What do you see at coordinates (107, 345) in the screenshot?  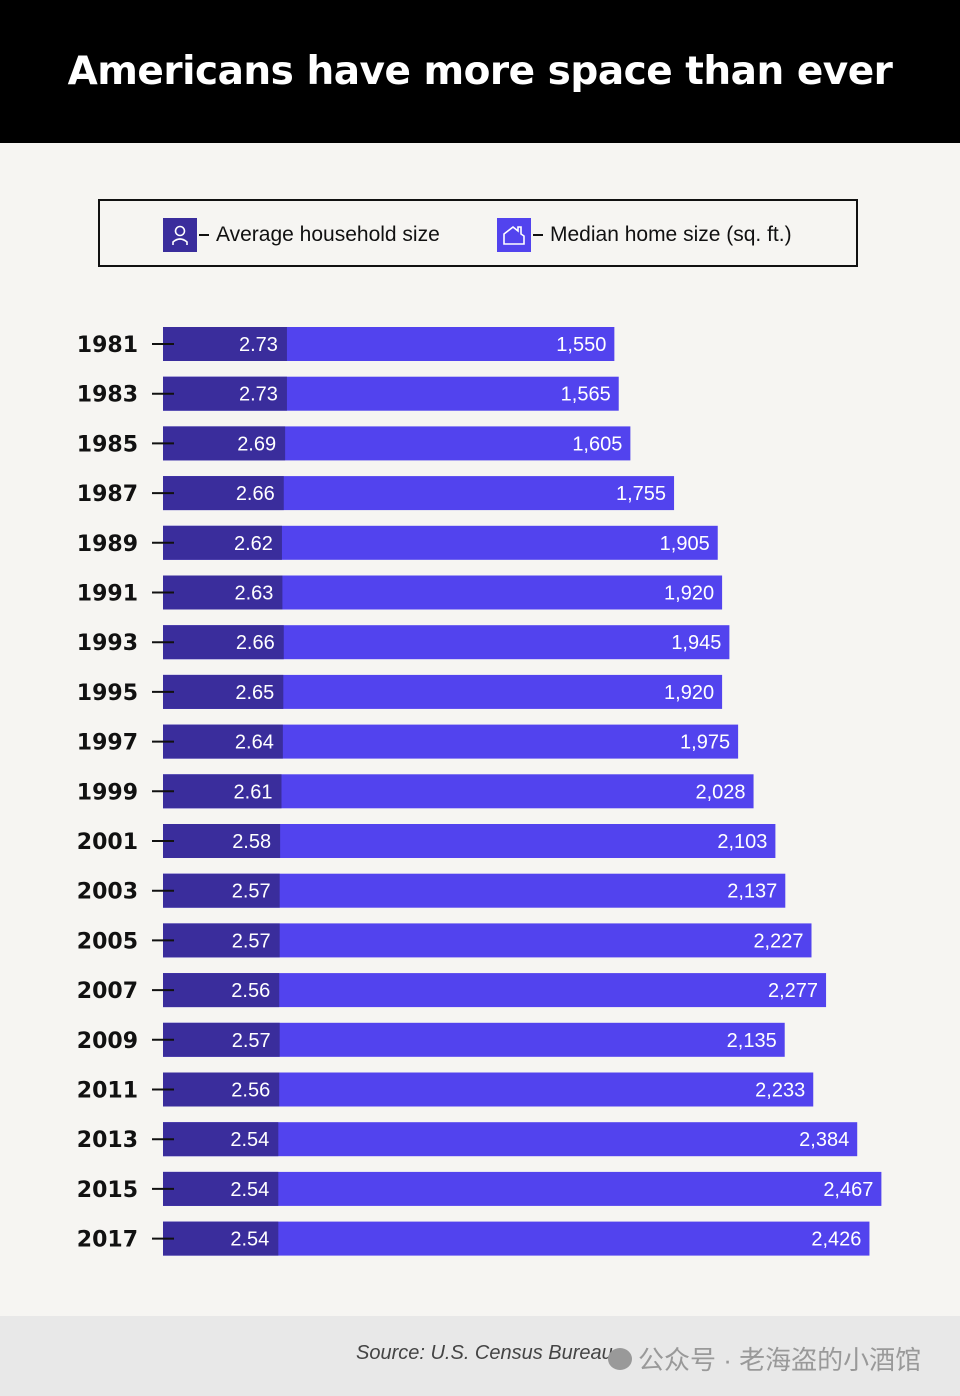 I see `year-label: 1981` at bounding box center [107, 345].